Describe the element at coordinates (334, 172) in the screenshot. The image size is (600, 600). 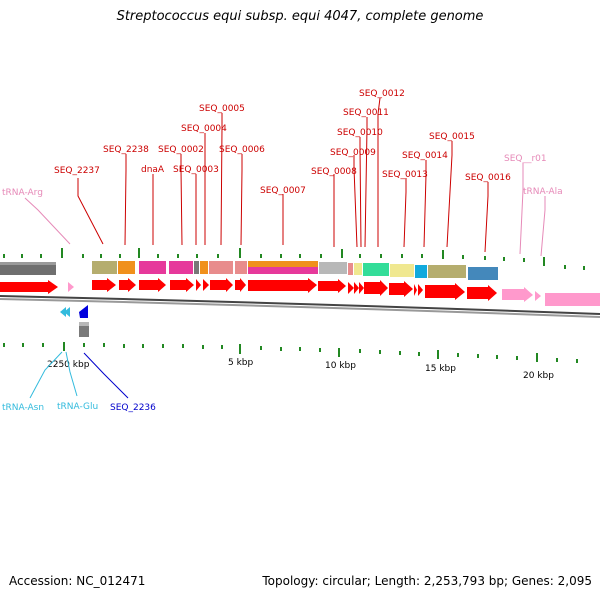
I see `gene-label: SEQ_0008` at that location.